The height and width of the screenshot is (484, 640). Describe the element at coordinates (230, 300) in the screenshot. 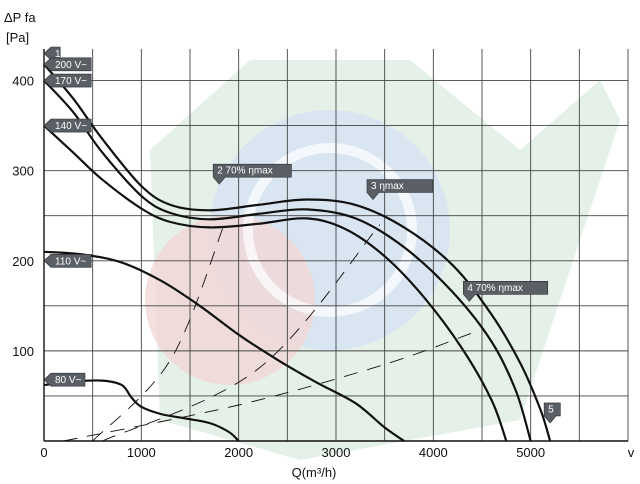

I see `watermark-red-circle` at that location.